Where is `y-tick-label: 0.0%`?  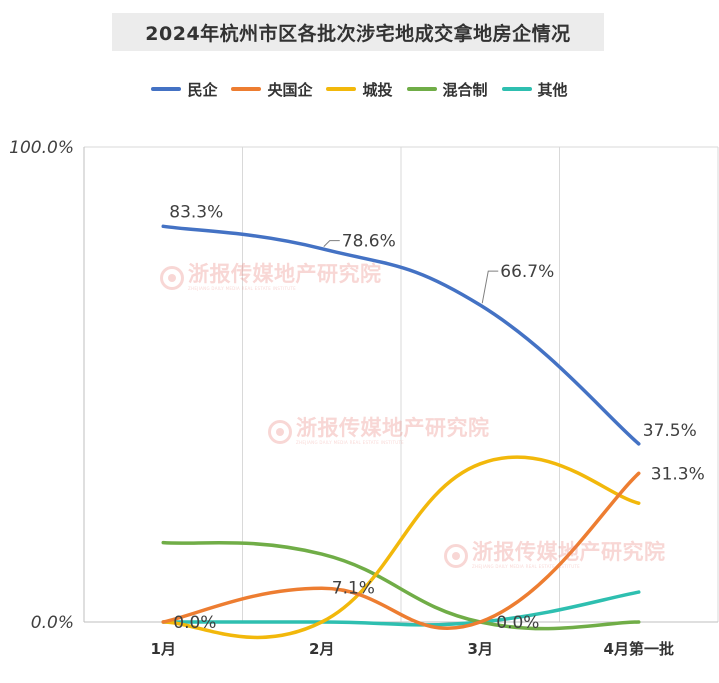
y-tick-label: 0.0% is located at coordinates (52, 623).